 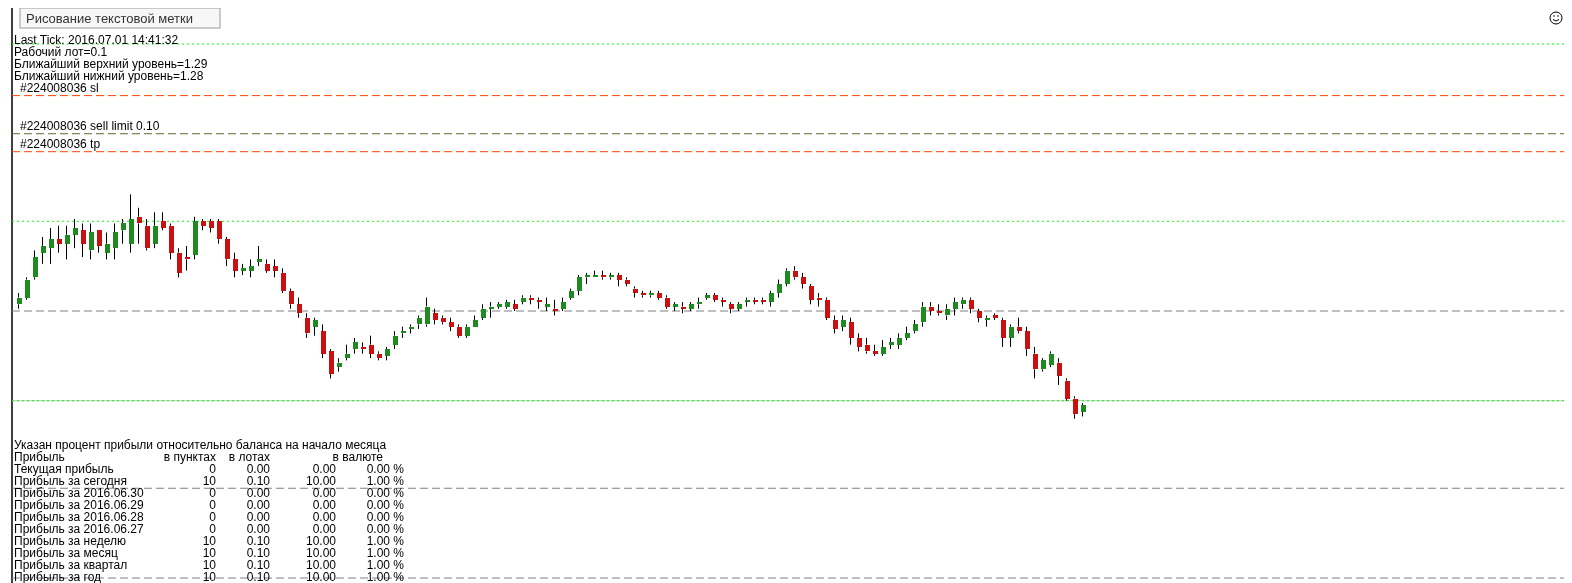 I want to click on ref-line-label: #224008036 tp, so click(x=60, y=143).